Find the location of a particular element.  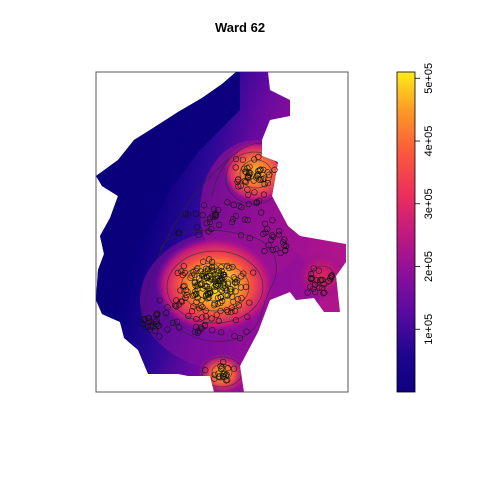

color-legend: 1e+05 2e+05 3e+05 4e+05 5e+05 is located at coordinates (415, 228).